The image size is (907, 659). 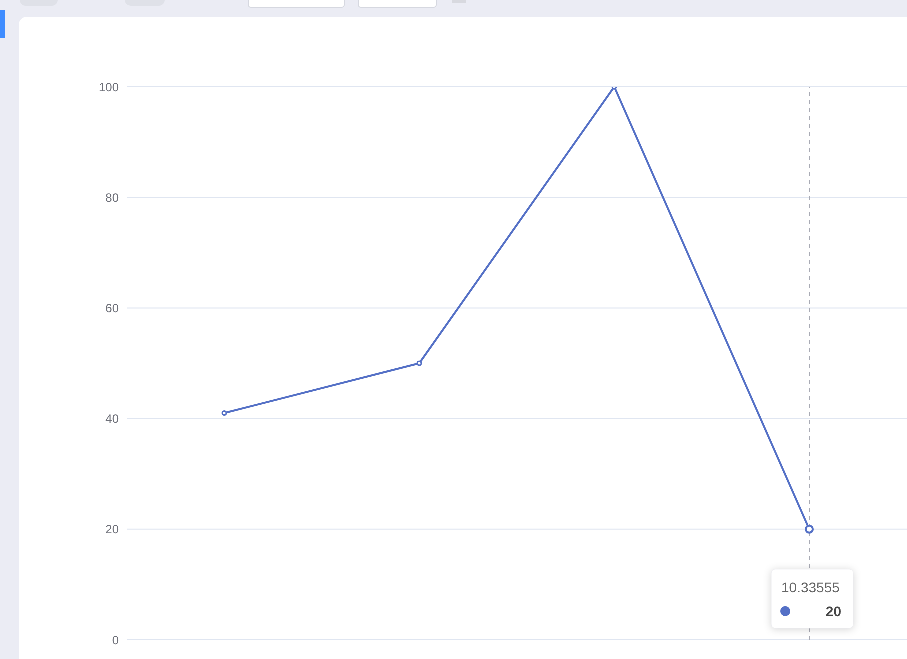 What do you see at coordinates (109, 87) in the screenshot?
I see `y-tick-label: 100` at bounding box center [109, 87].